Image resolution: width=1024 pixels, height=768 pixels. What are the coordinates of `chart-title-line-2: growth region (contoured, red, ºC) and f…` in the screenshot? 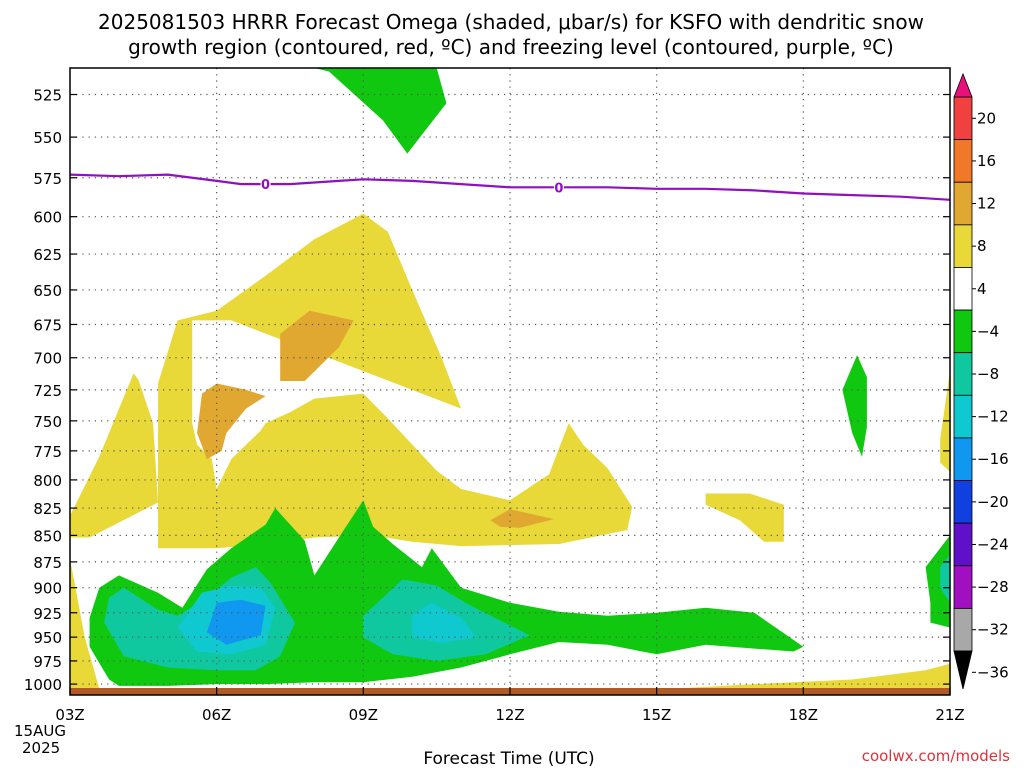 It's located at (511, 47).